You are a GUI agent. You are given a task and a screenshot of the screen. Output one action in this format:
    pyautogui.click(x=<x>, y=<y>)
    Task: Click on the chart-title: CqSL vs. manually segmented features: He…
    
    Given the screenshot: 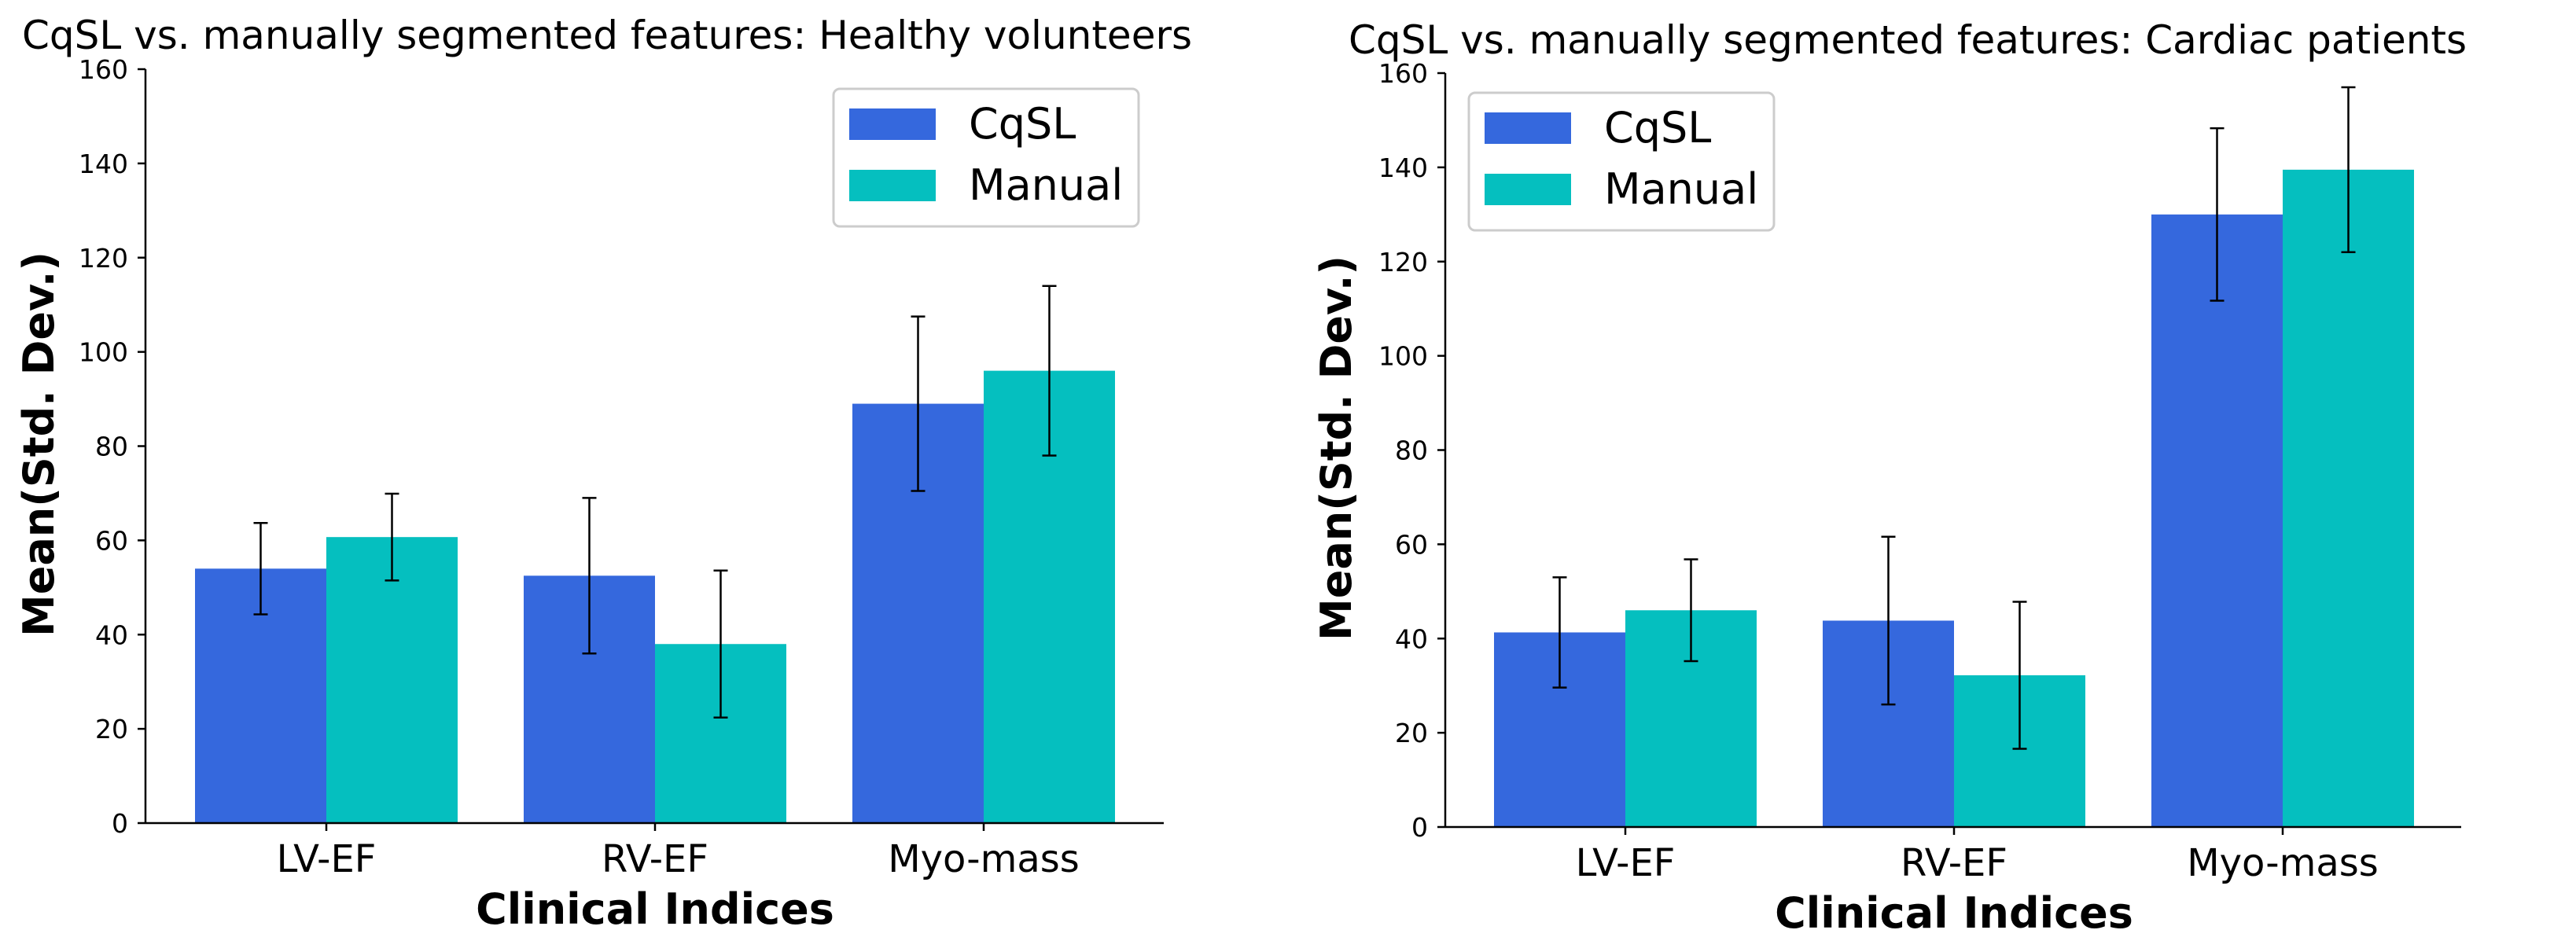 What is the action you would take?
    pyautogui.click(x=607, y=36)
    